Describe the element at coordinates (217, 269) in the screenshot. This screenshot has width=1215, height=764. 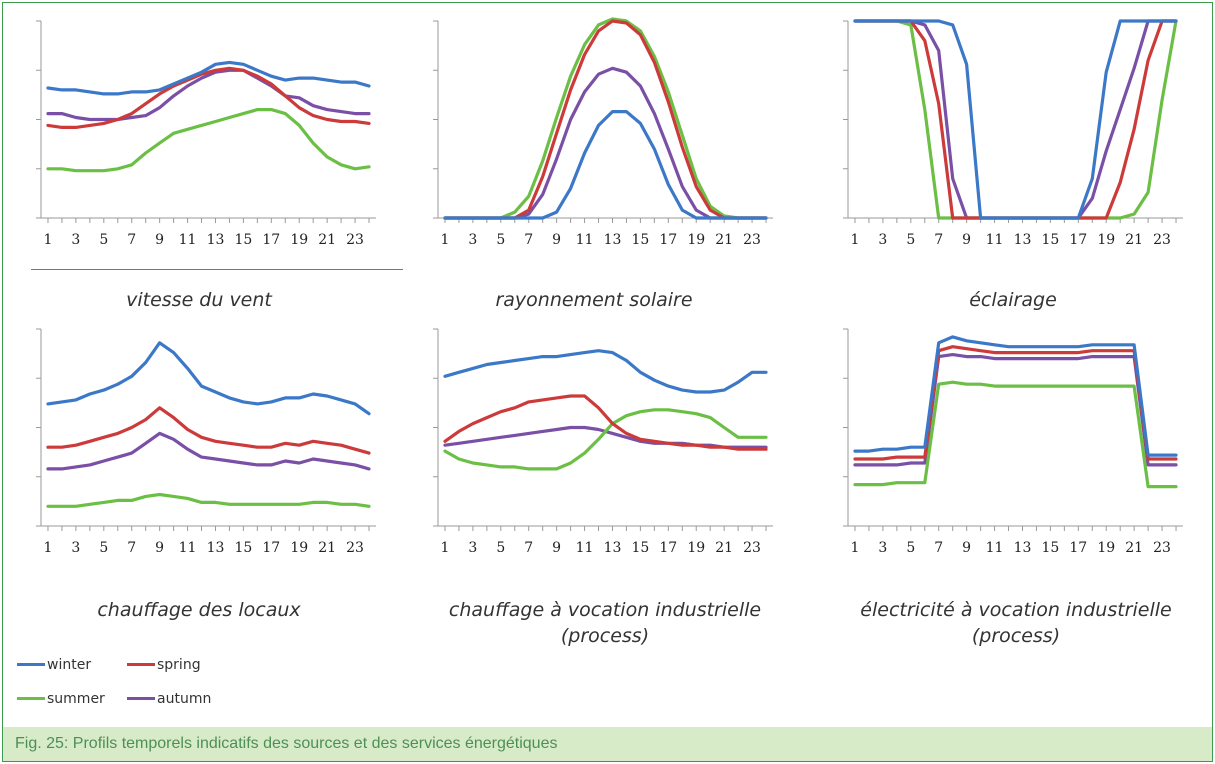
I see `separator-line` at that location.